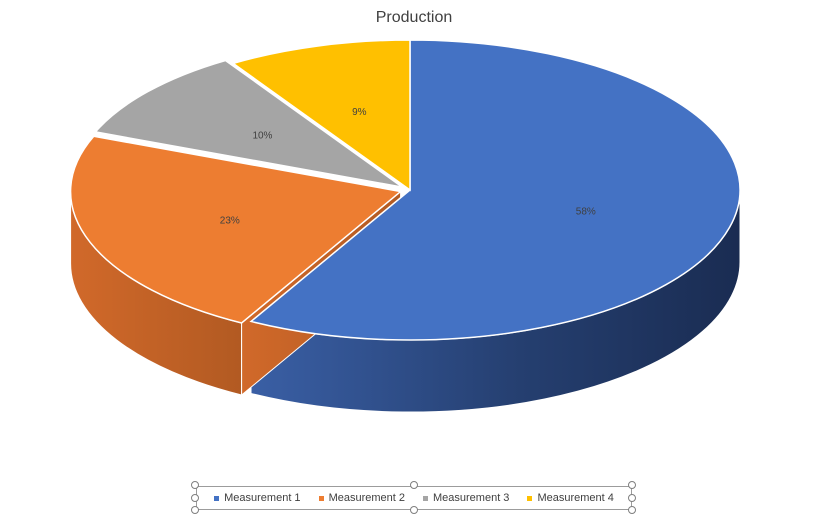 The height and width of the screenshot is (516, 819). Describe the element at coordinates (195, 498) in the screenshot. I see `legend-resize-handle-ml` at that location.